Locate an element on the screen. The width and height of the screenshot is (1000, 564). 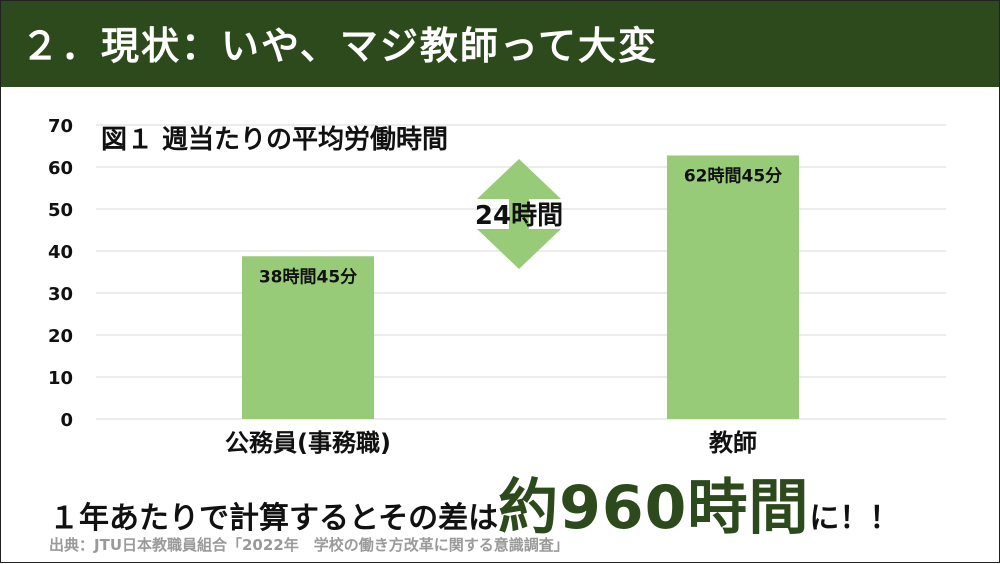
bar-data-label: 62時間45分 is located at coordinates (733, 175).